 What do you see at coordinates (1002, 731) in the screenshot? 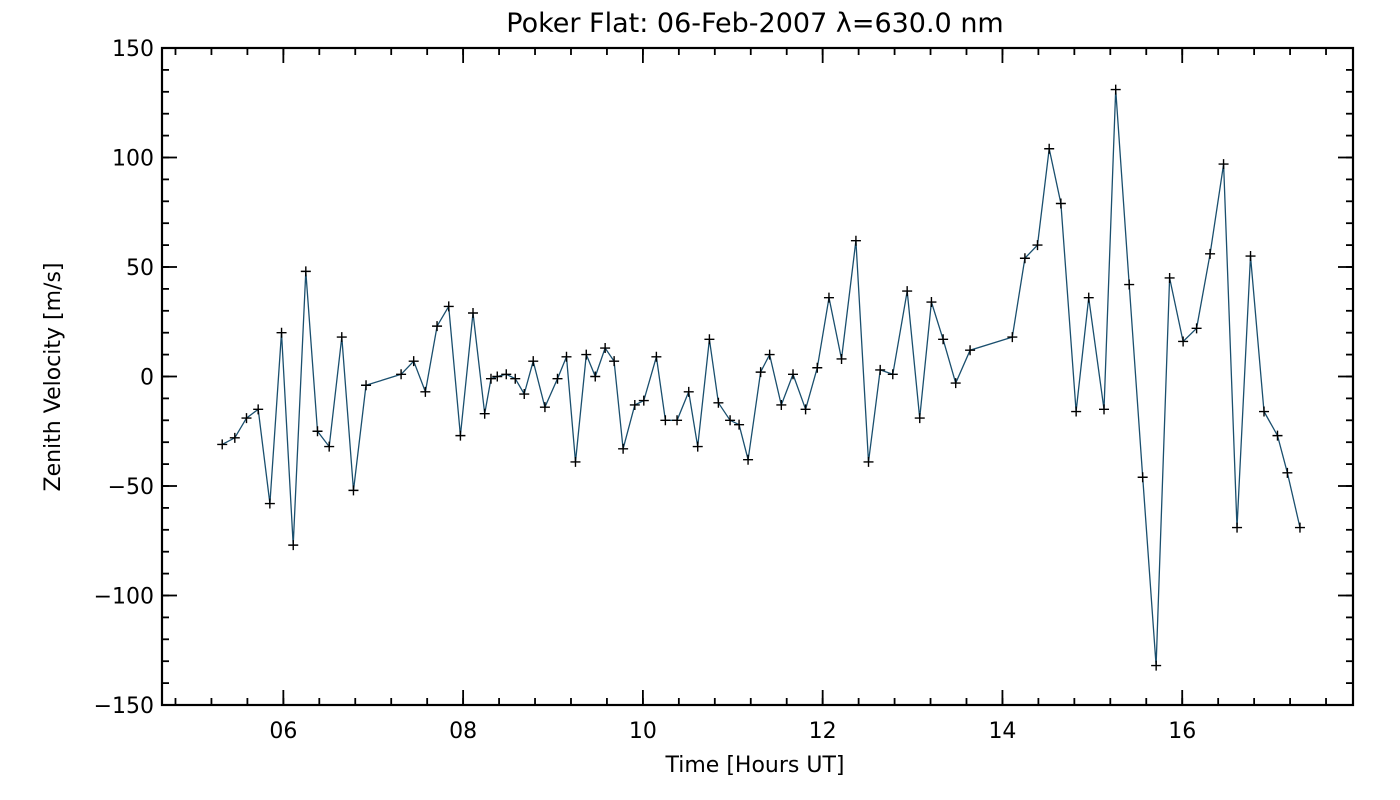
I see `x-tick-label: 14` at bounding box center [1002, 731].